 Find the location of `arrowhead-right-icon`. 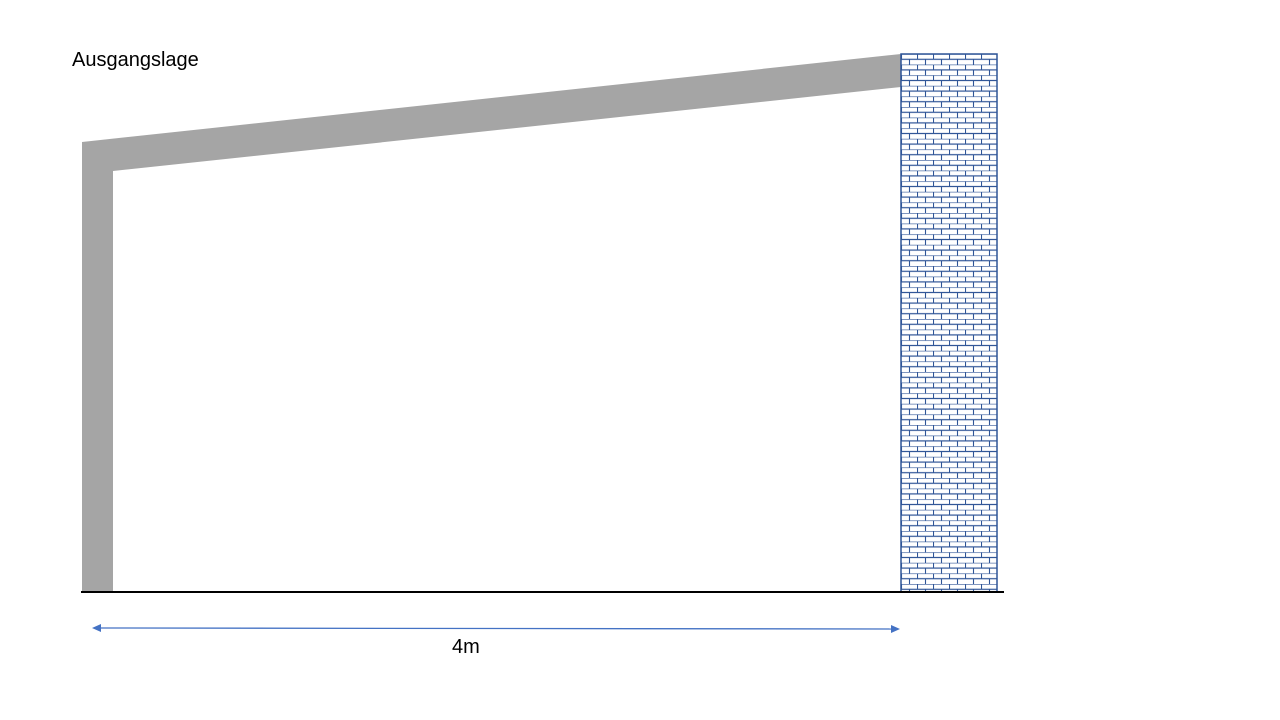

arrowhead-right-icon is located at coordinates (895, 629).